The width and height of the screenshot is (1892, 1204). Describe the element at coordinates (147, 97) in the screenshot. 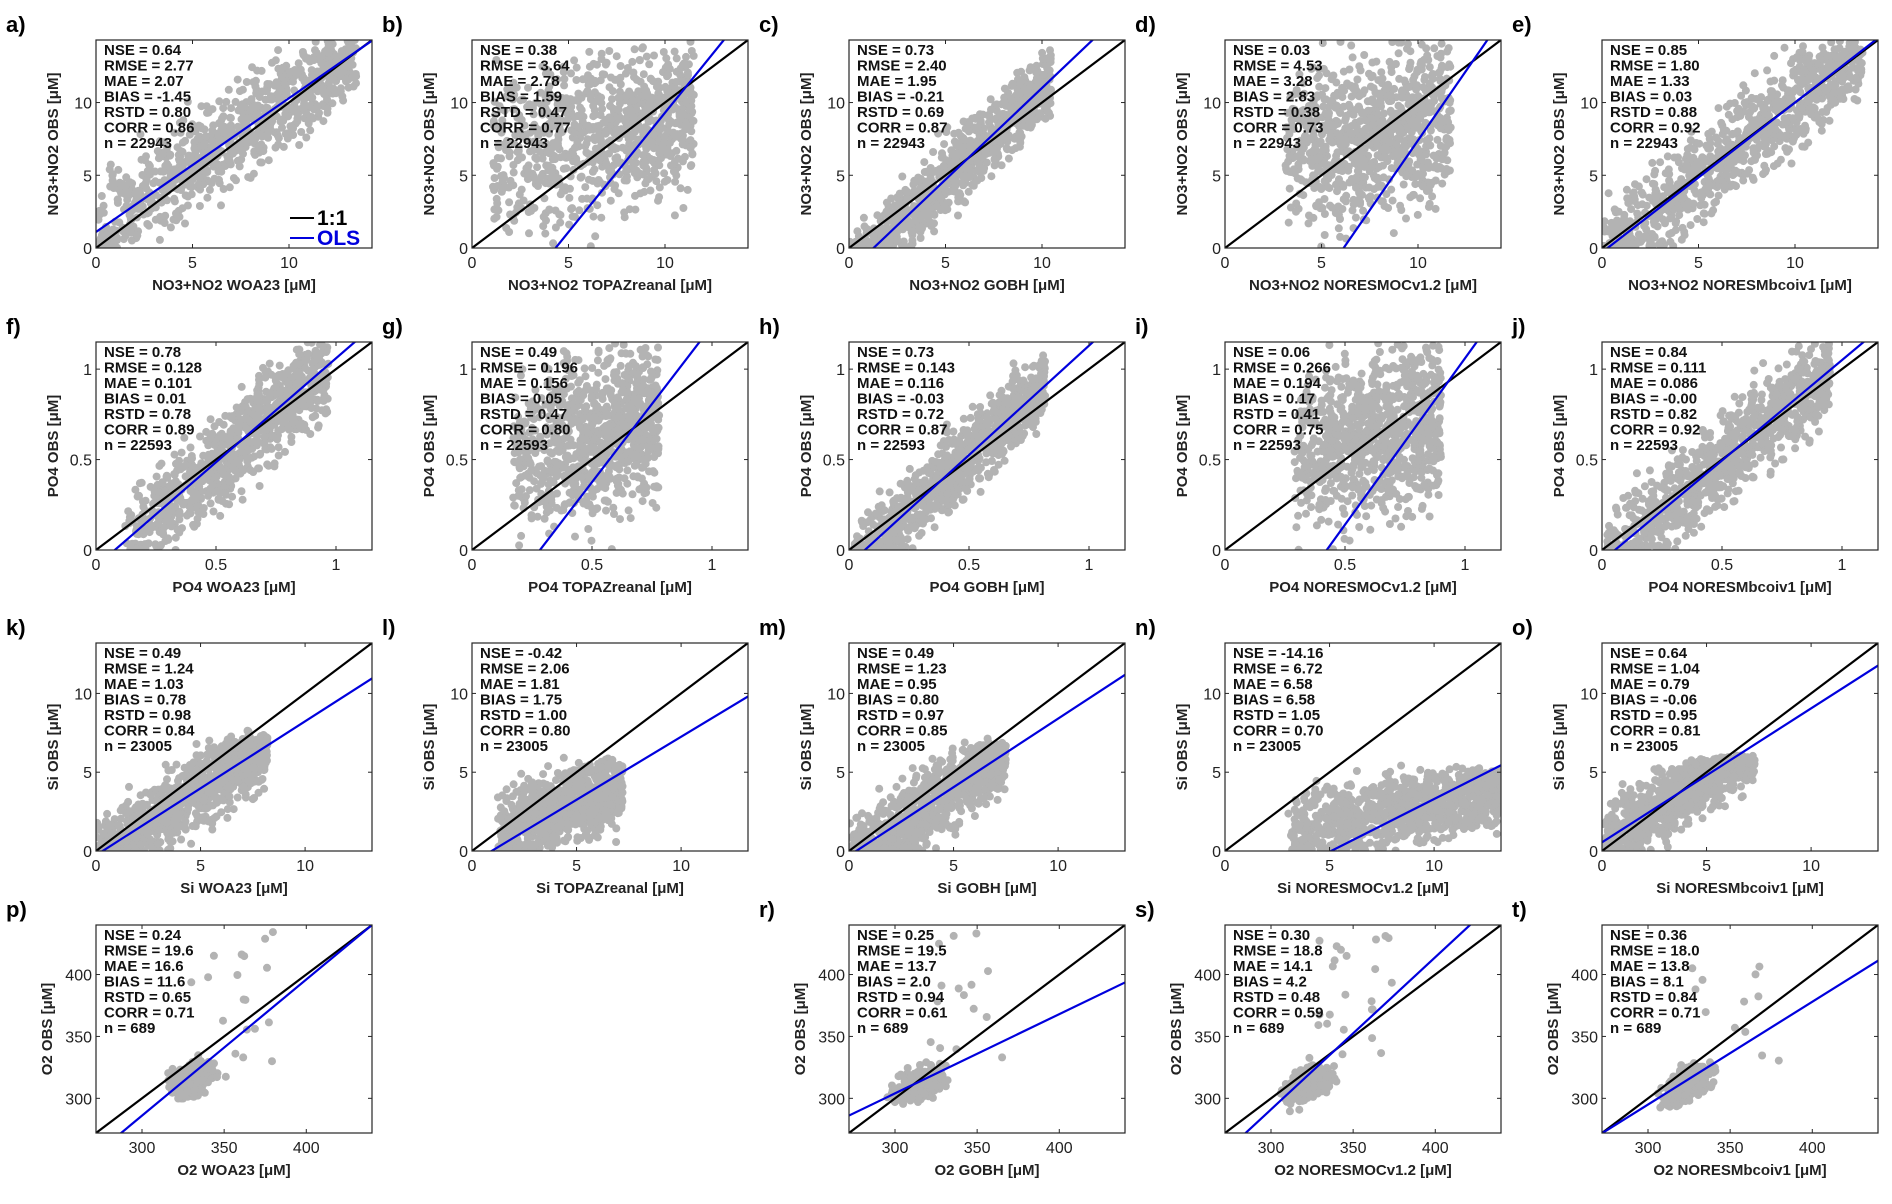

I see `stat-line: BIAS = -1.45` at that location.